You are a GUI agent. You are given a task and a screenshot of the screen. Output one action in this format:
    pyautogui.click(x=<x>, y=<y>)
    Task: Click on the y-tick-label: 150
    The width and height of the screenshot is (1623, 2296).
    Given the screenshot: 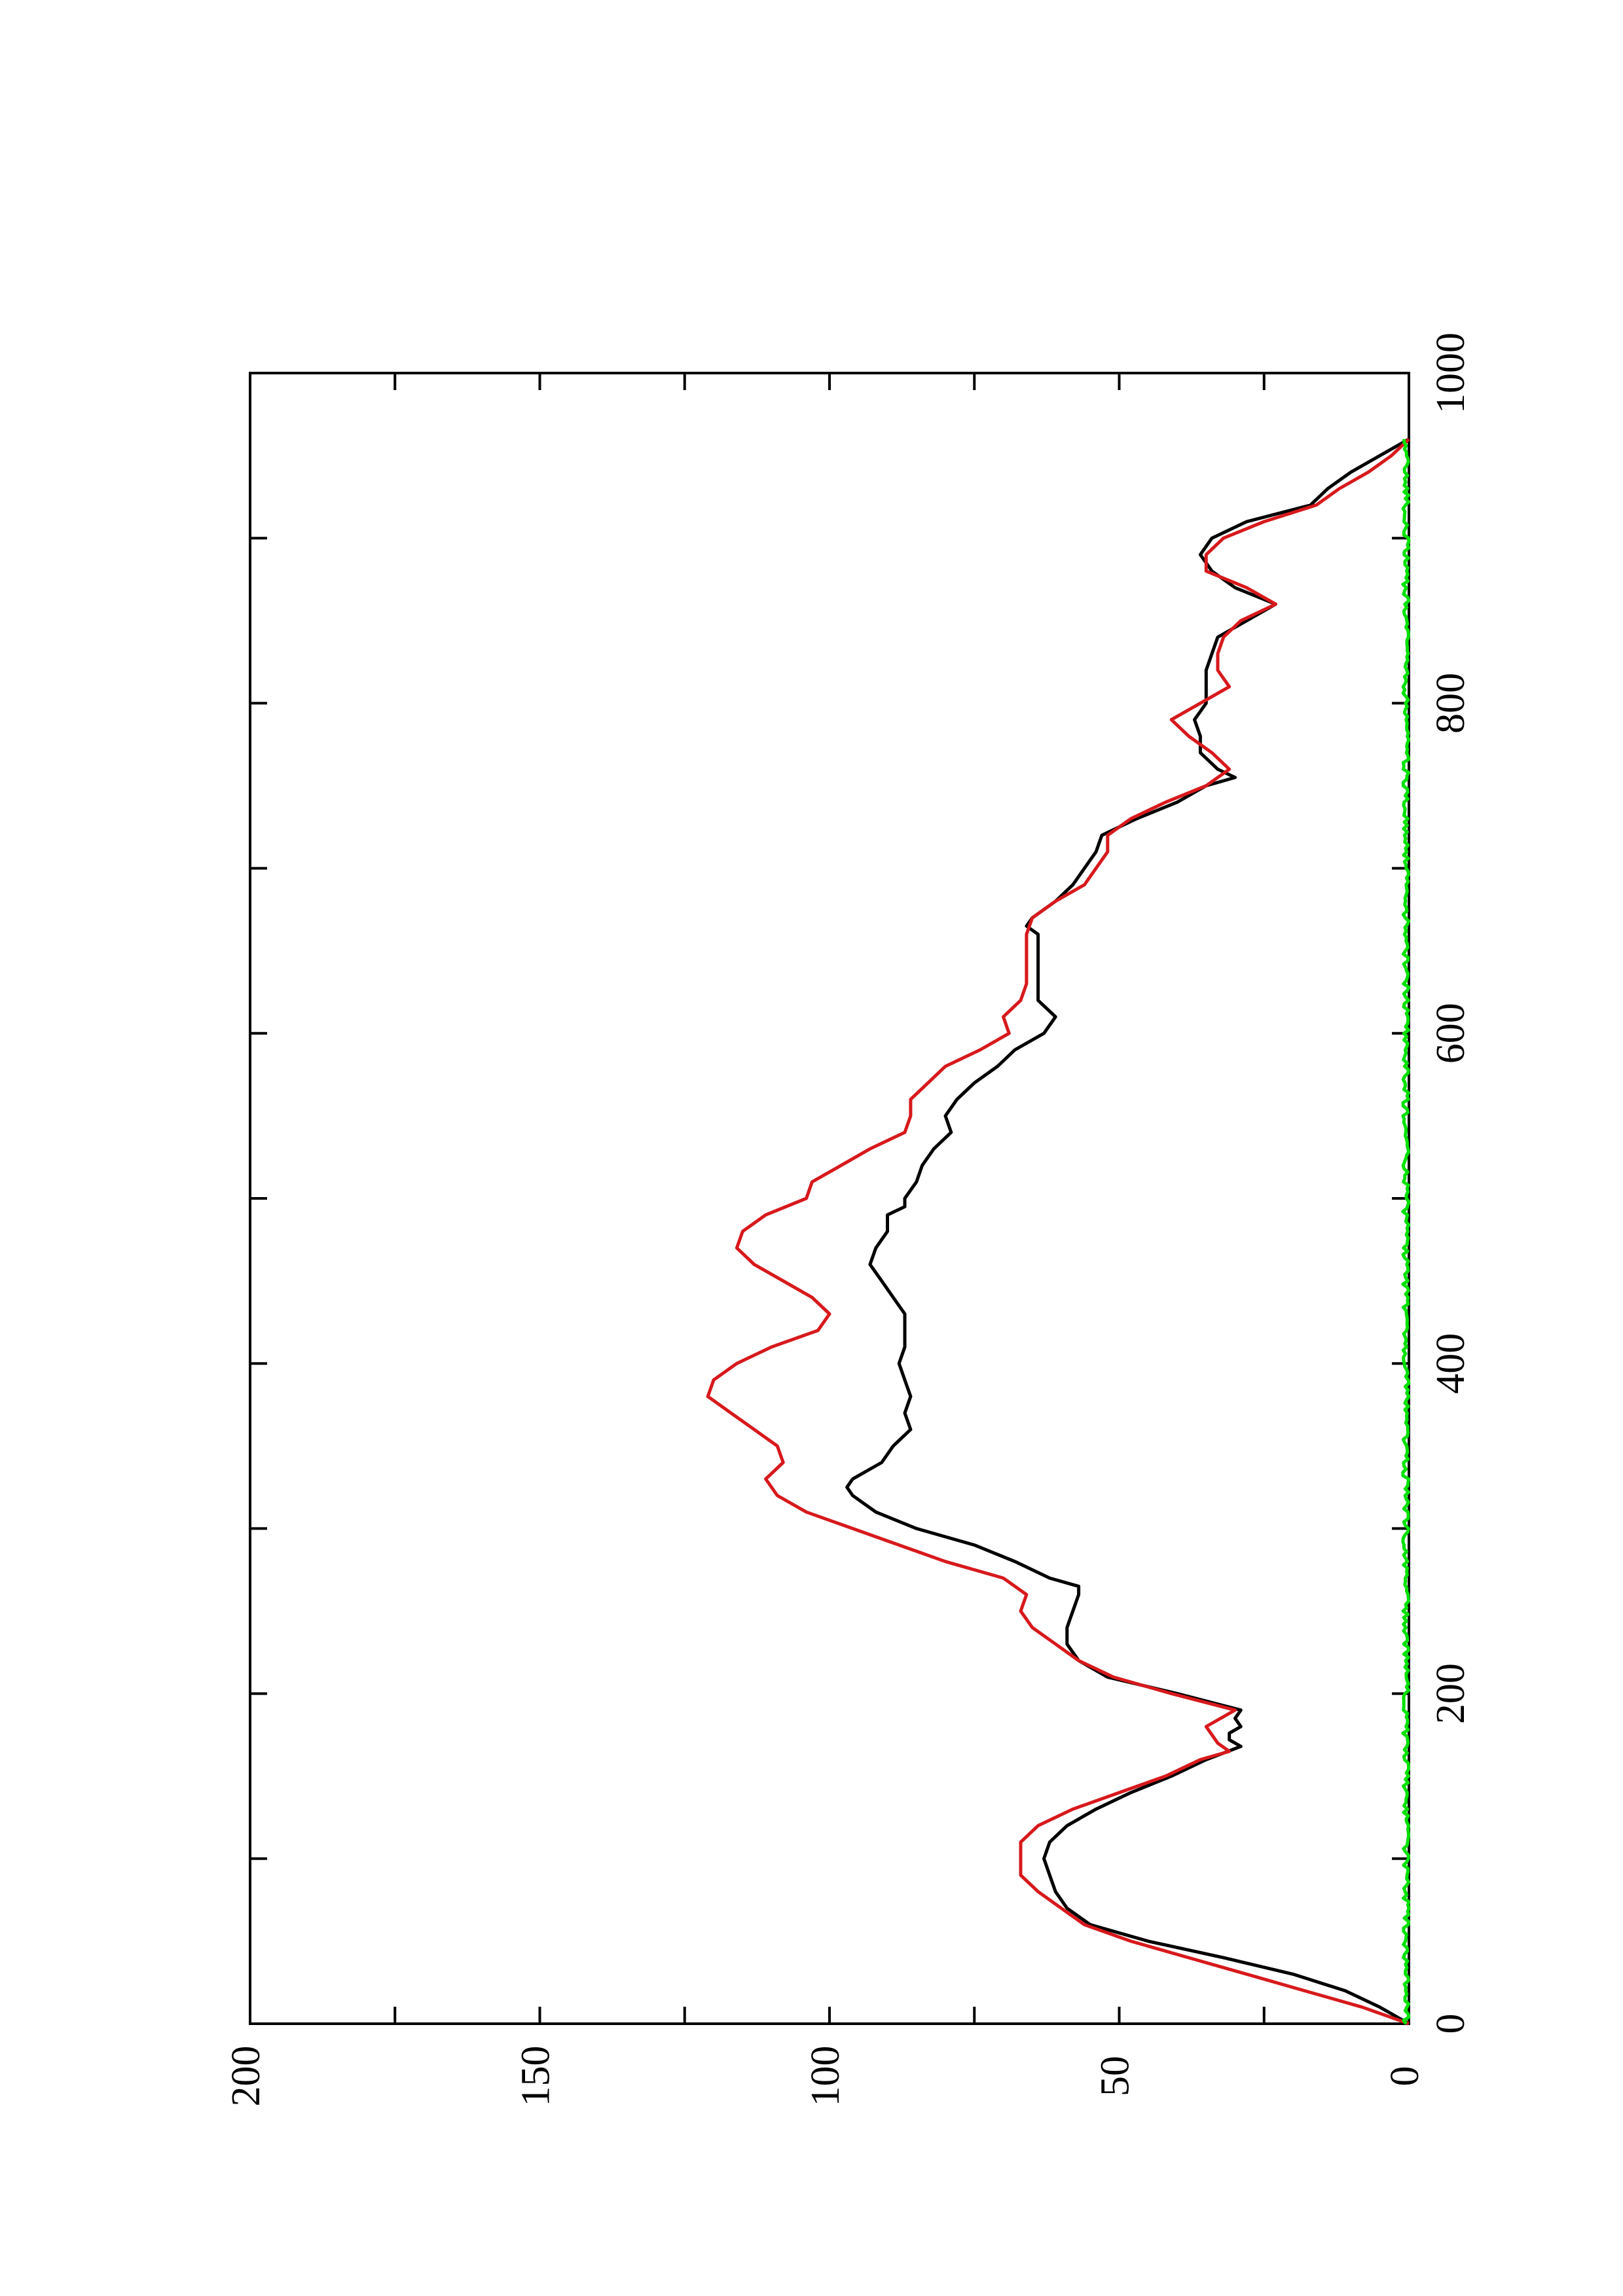 What is the action you would take?
    pyautogui.click(x=536, y=2076)
    